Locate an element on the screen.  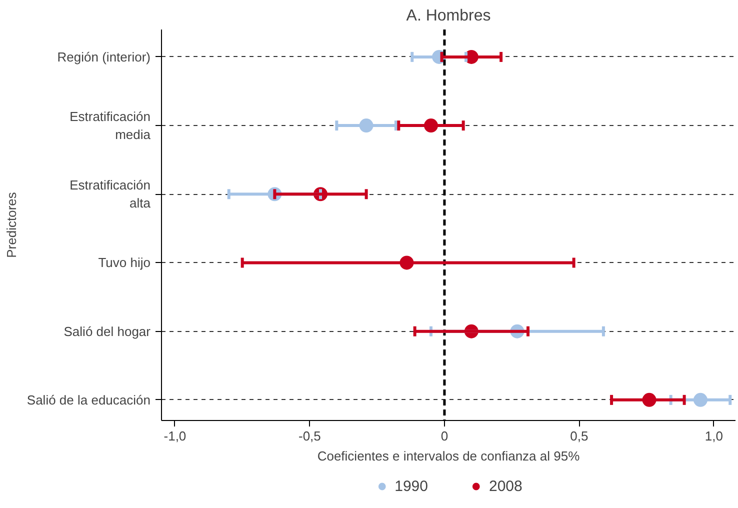
x-tick-label: 0 is located at coordinates (444, 436).